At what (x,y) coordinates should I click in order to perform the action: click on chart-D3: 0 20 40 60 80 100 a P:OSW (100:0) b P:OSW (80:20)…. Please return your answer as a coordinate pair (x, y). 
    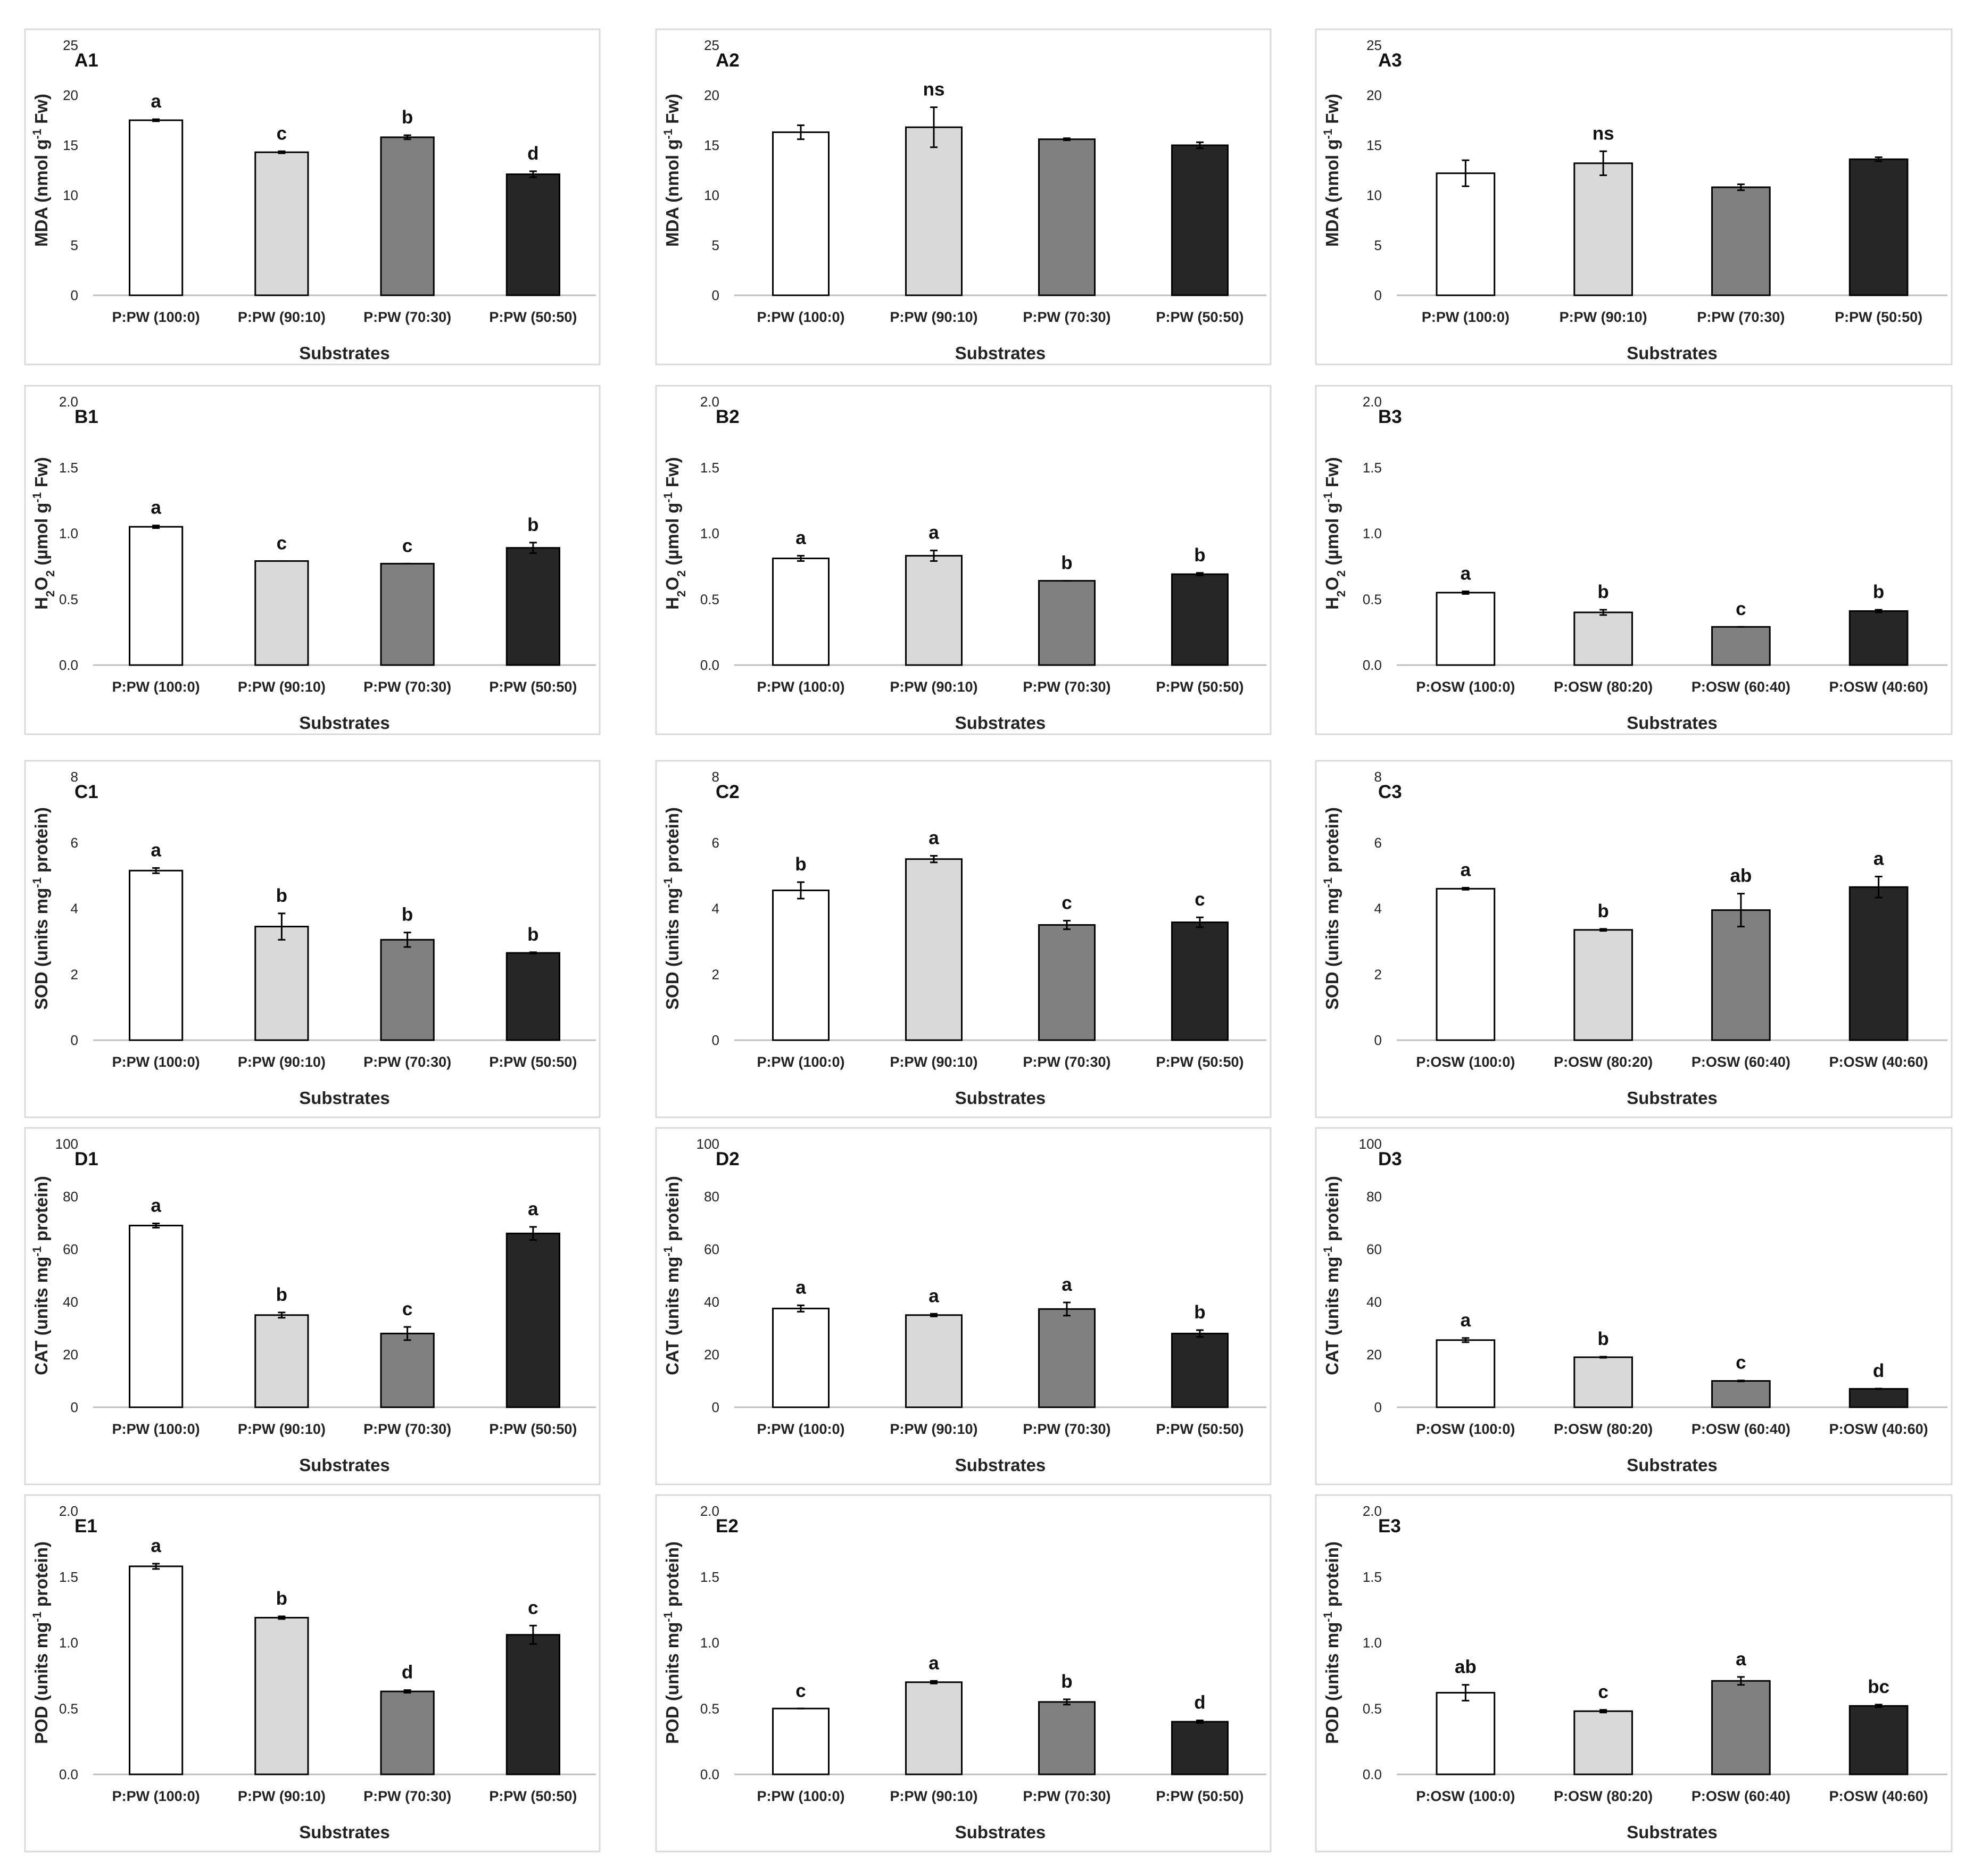
    Looking at the image, I should click on (1634, 1306).